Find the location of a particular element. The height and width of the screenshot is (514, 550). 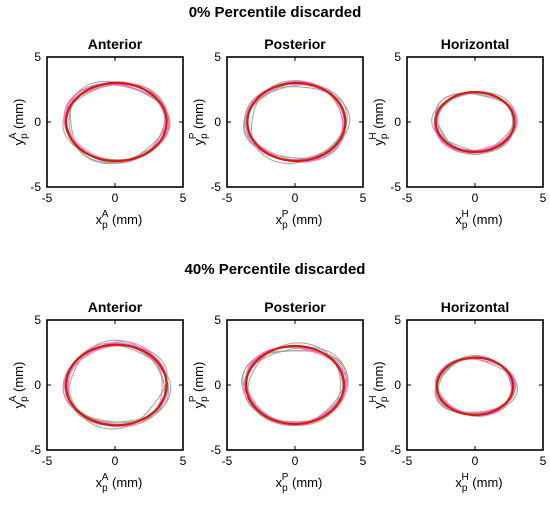

chart-panel-p-0: Posterior -5 0 5 5 0 -5 xpP (mm) ypP (mm) is located at coordinates (277, 133).